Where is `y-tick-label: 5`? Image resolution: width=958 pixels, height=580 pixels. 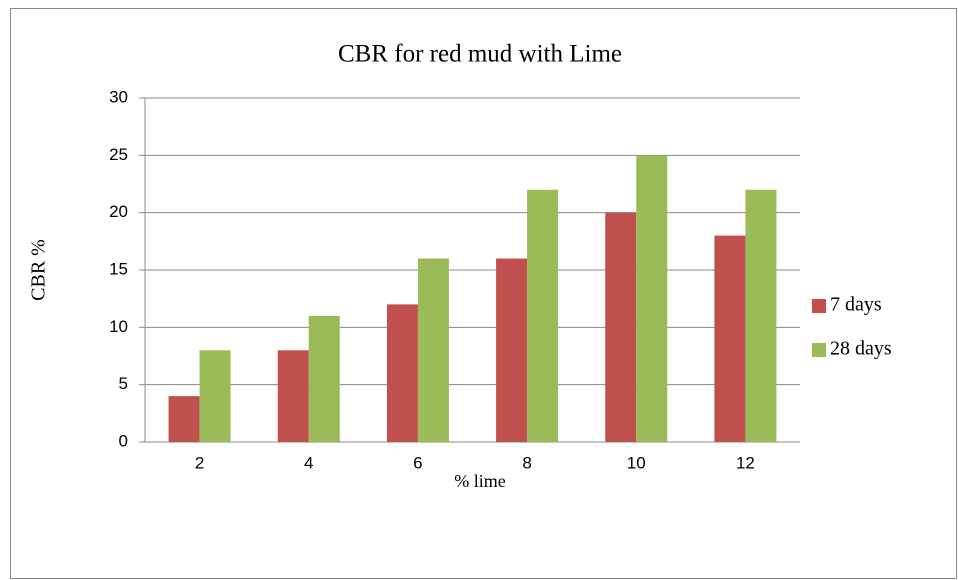 y-tick-label: 5 is located at coordinates (123, 383).